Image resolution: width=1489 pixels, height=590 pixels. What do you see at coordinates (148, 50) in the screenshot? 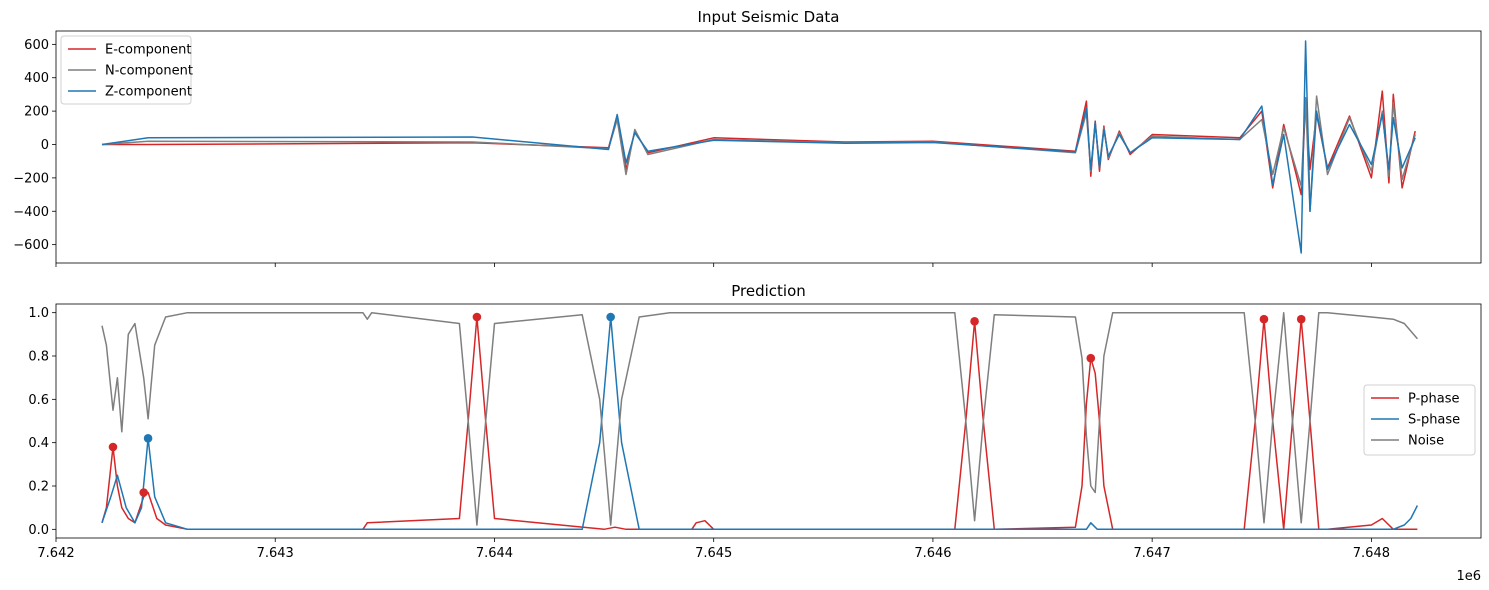
I see `legend-label: E-component` at bounding box center [148, 50].